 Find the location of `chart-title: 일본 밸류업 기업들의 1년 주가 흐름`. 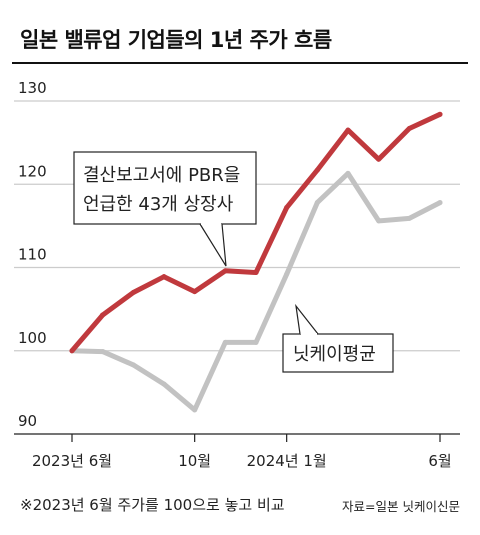

chart-title: 일본 밸류업 기업들의 1년 주가 흐름 is located at coordinates (176, 40).